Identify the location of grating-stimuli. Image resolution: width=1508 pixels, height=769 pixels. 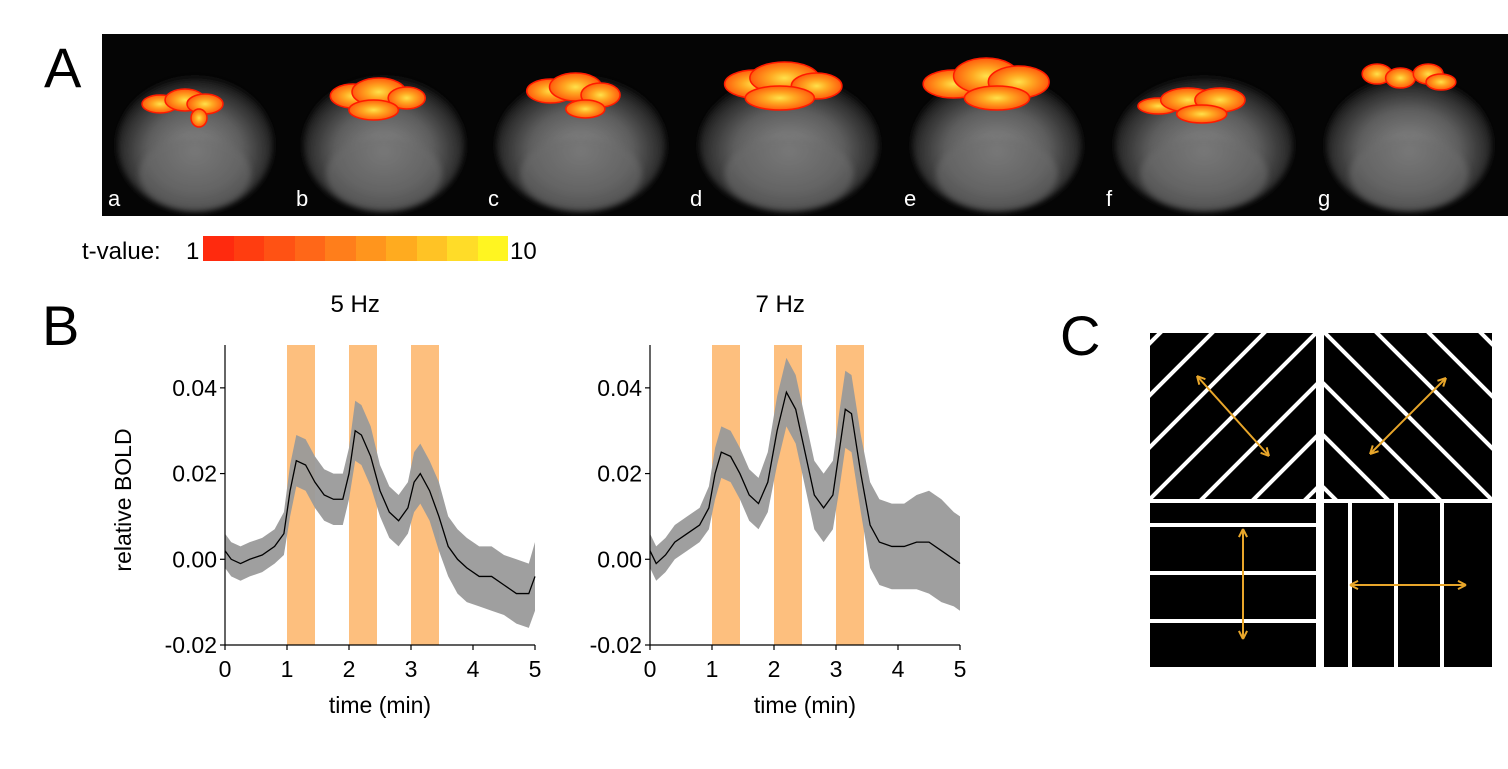
(1321, 500).